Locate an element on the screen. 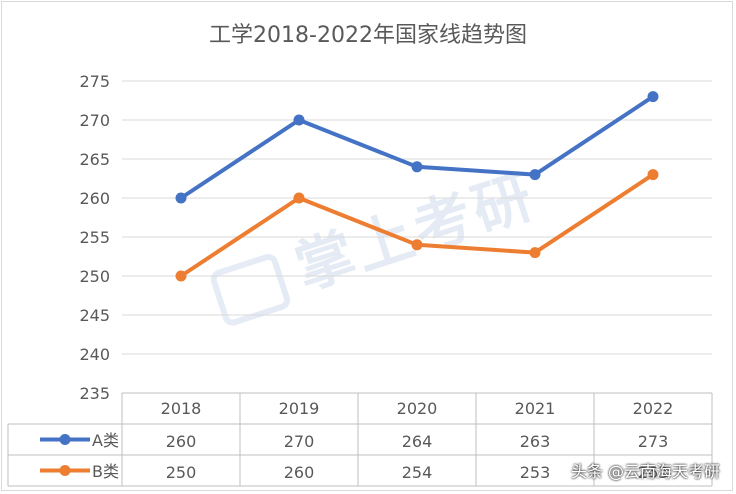  table-value: 264 is located at coordinates (417, 441).